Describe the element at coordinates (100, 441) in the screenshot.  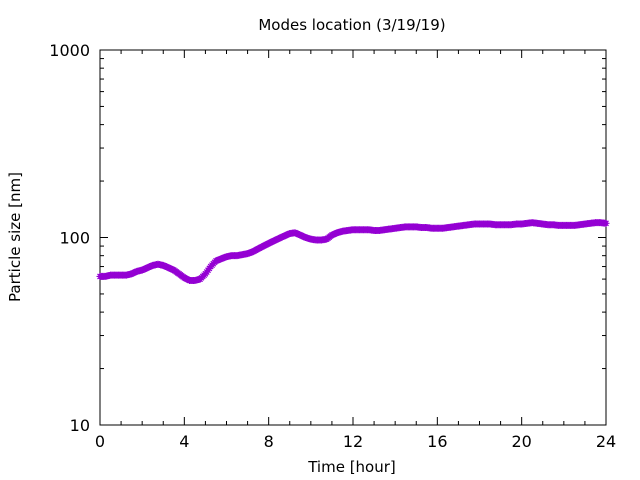
I see `x-tick-label: 0` at that location.